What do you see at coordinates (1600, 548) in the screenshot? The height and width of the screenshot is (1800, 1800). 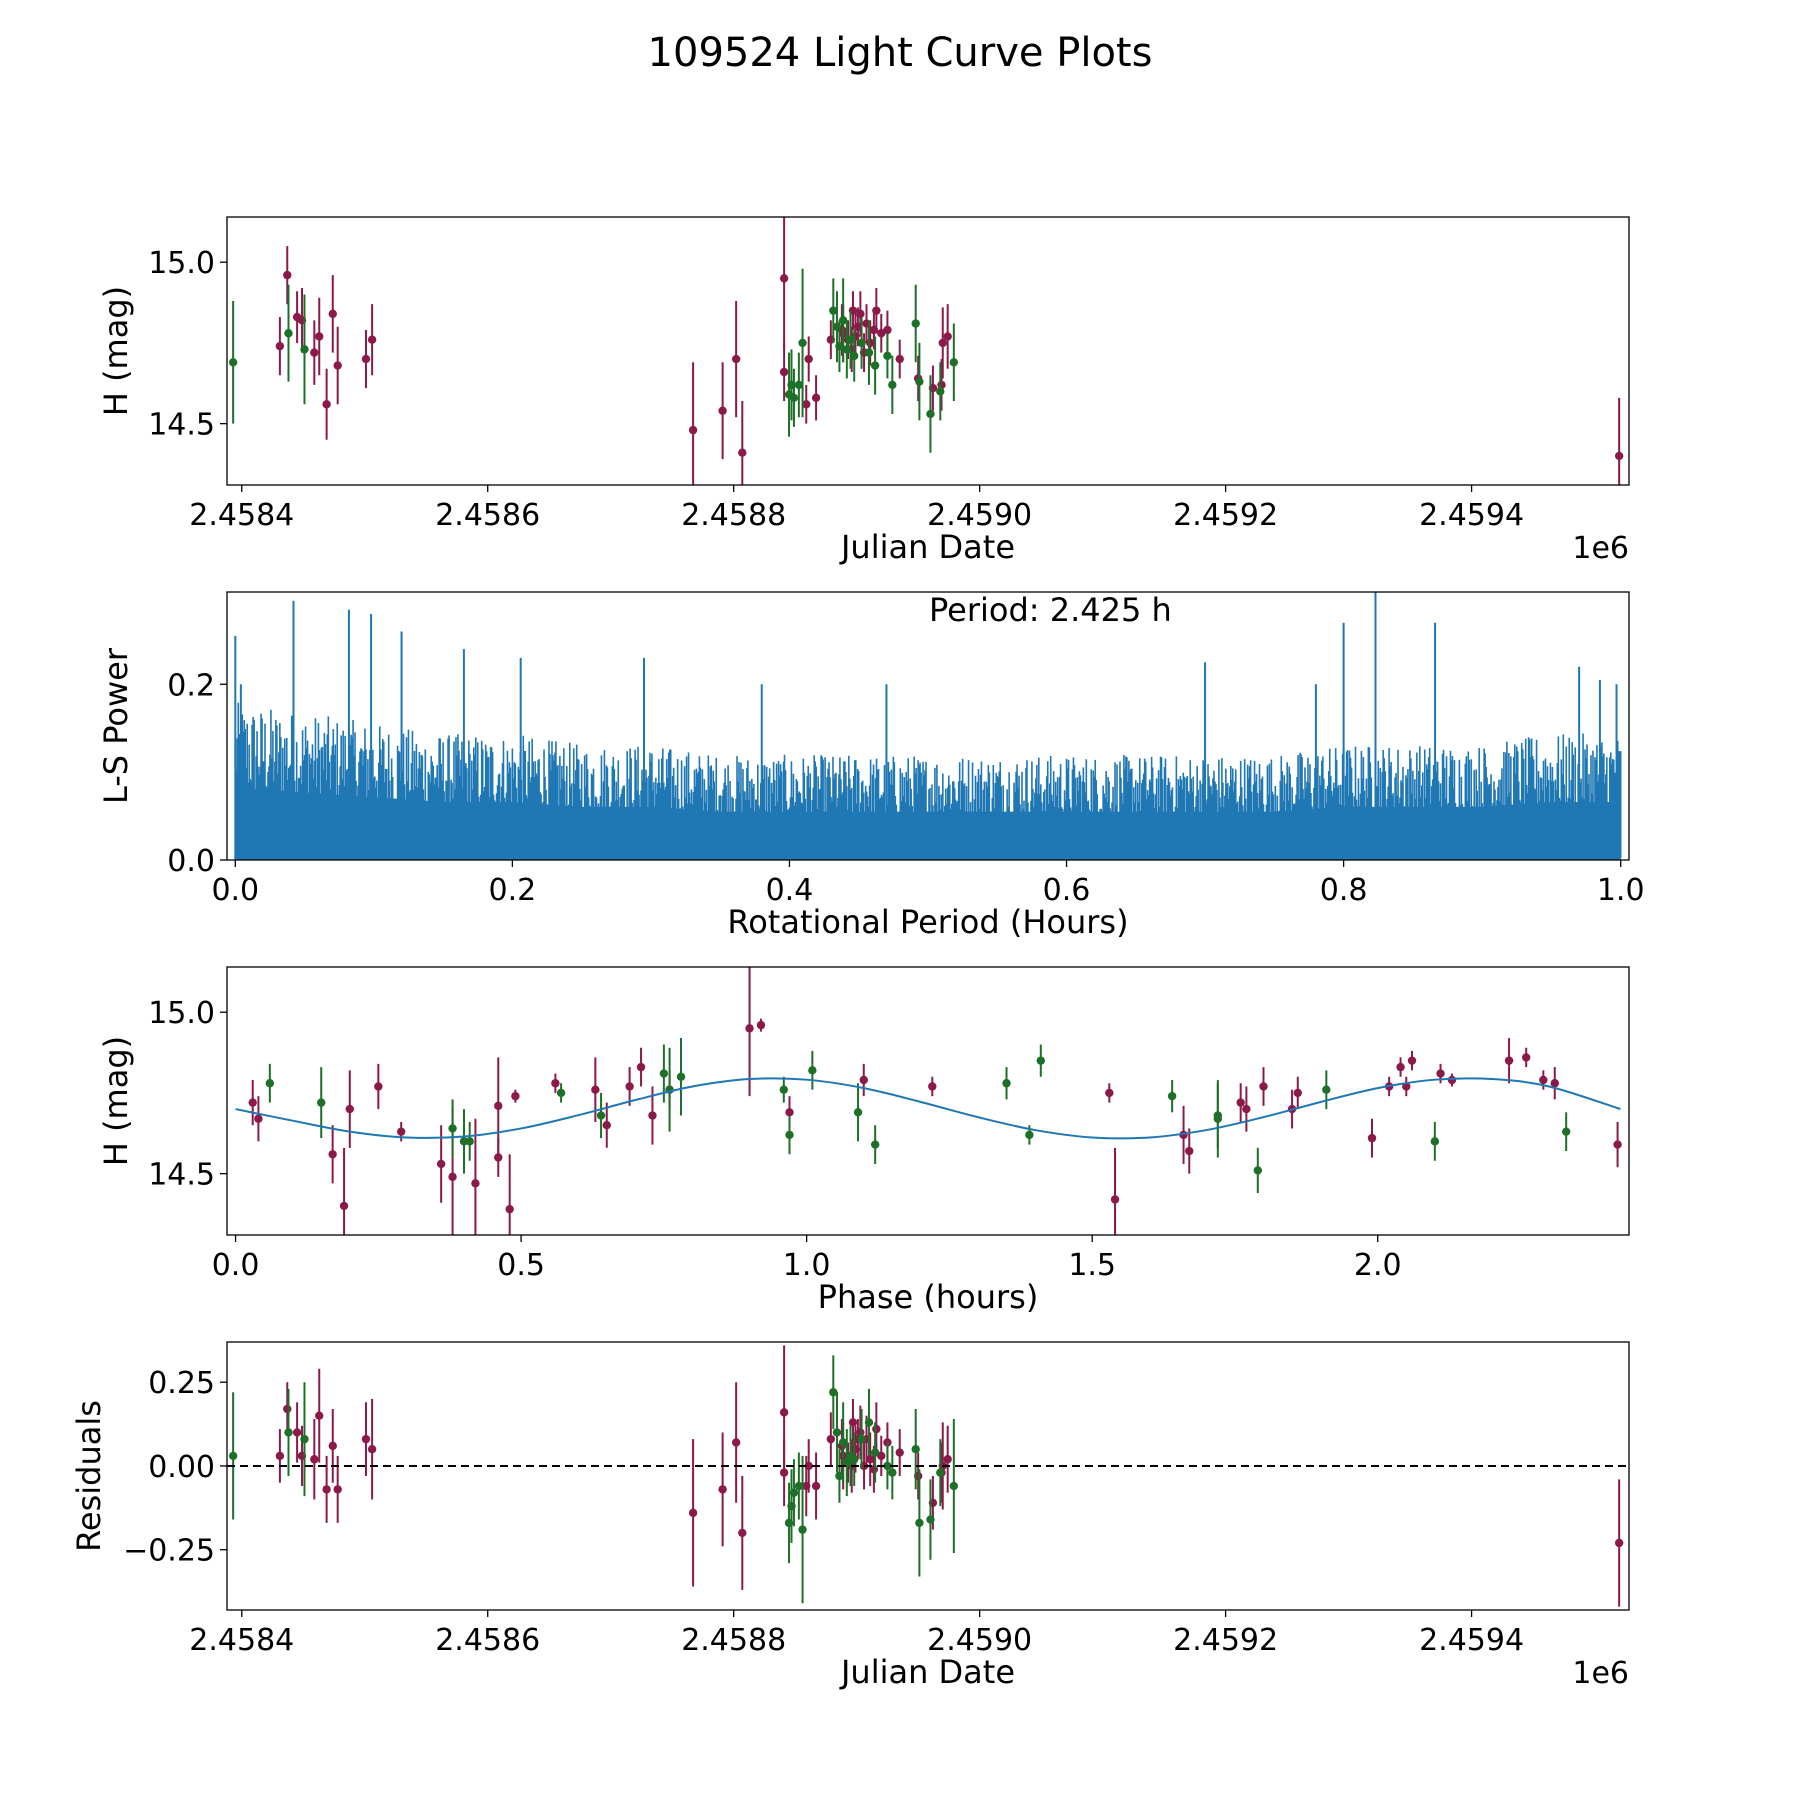 I see `x-offset-label: 1e6` at bounding box center [1600, 548].